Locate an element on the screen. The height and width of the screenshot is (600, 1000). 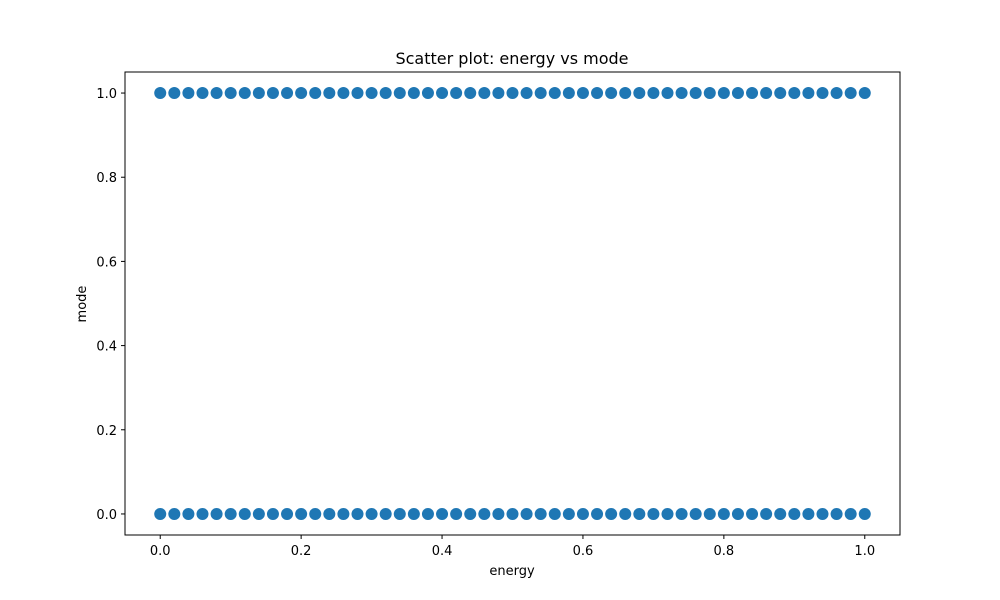
x-axis-ticks: 0.0 0.2 0.4 0.6 0.8 1.0 is located at coordinates (512, 547).